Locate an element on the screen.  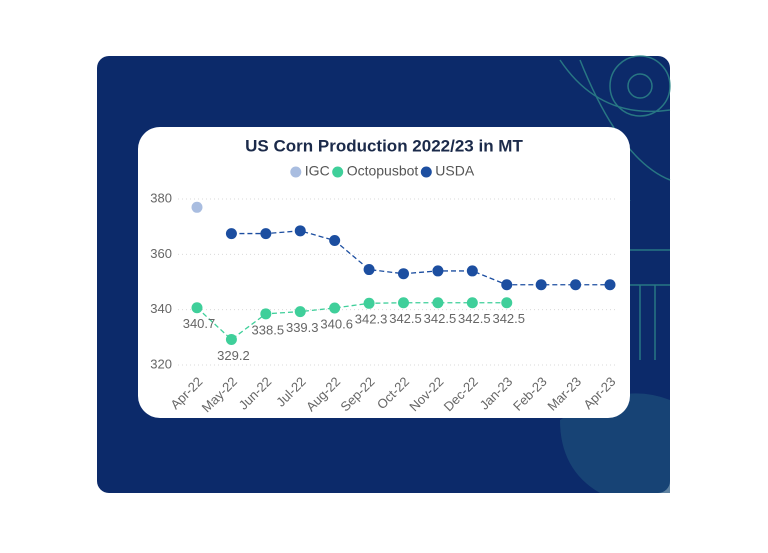
legend-label: Octopusbot is located at coordinates (383, 171).